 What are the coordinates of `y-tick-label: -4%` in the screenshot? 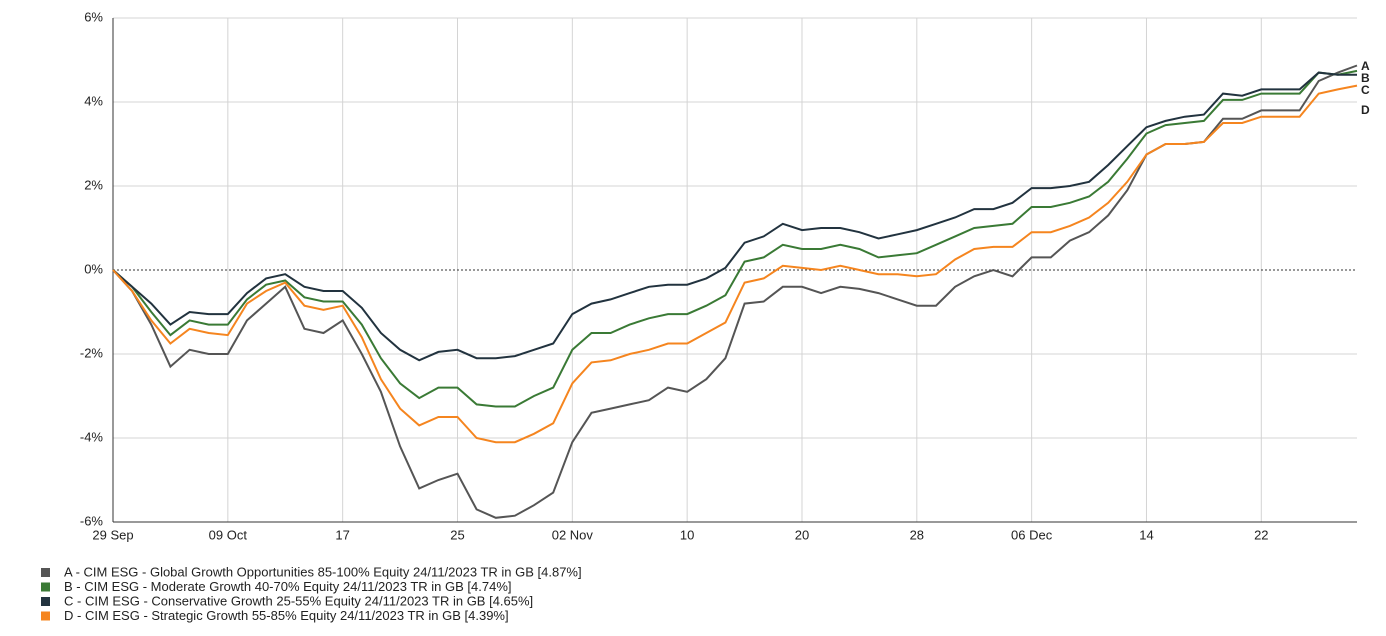 It's located at (92, 436).